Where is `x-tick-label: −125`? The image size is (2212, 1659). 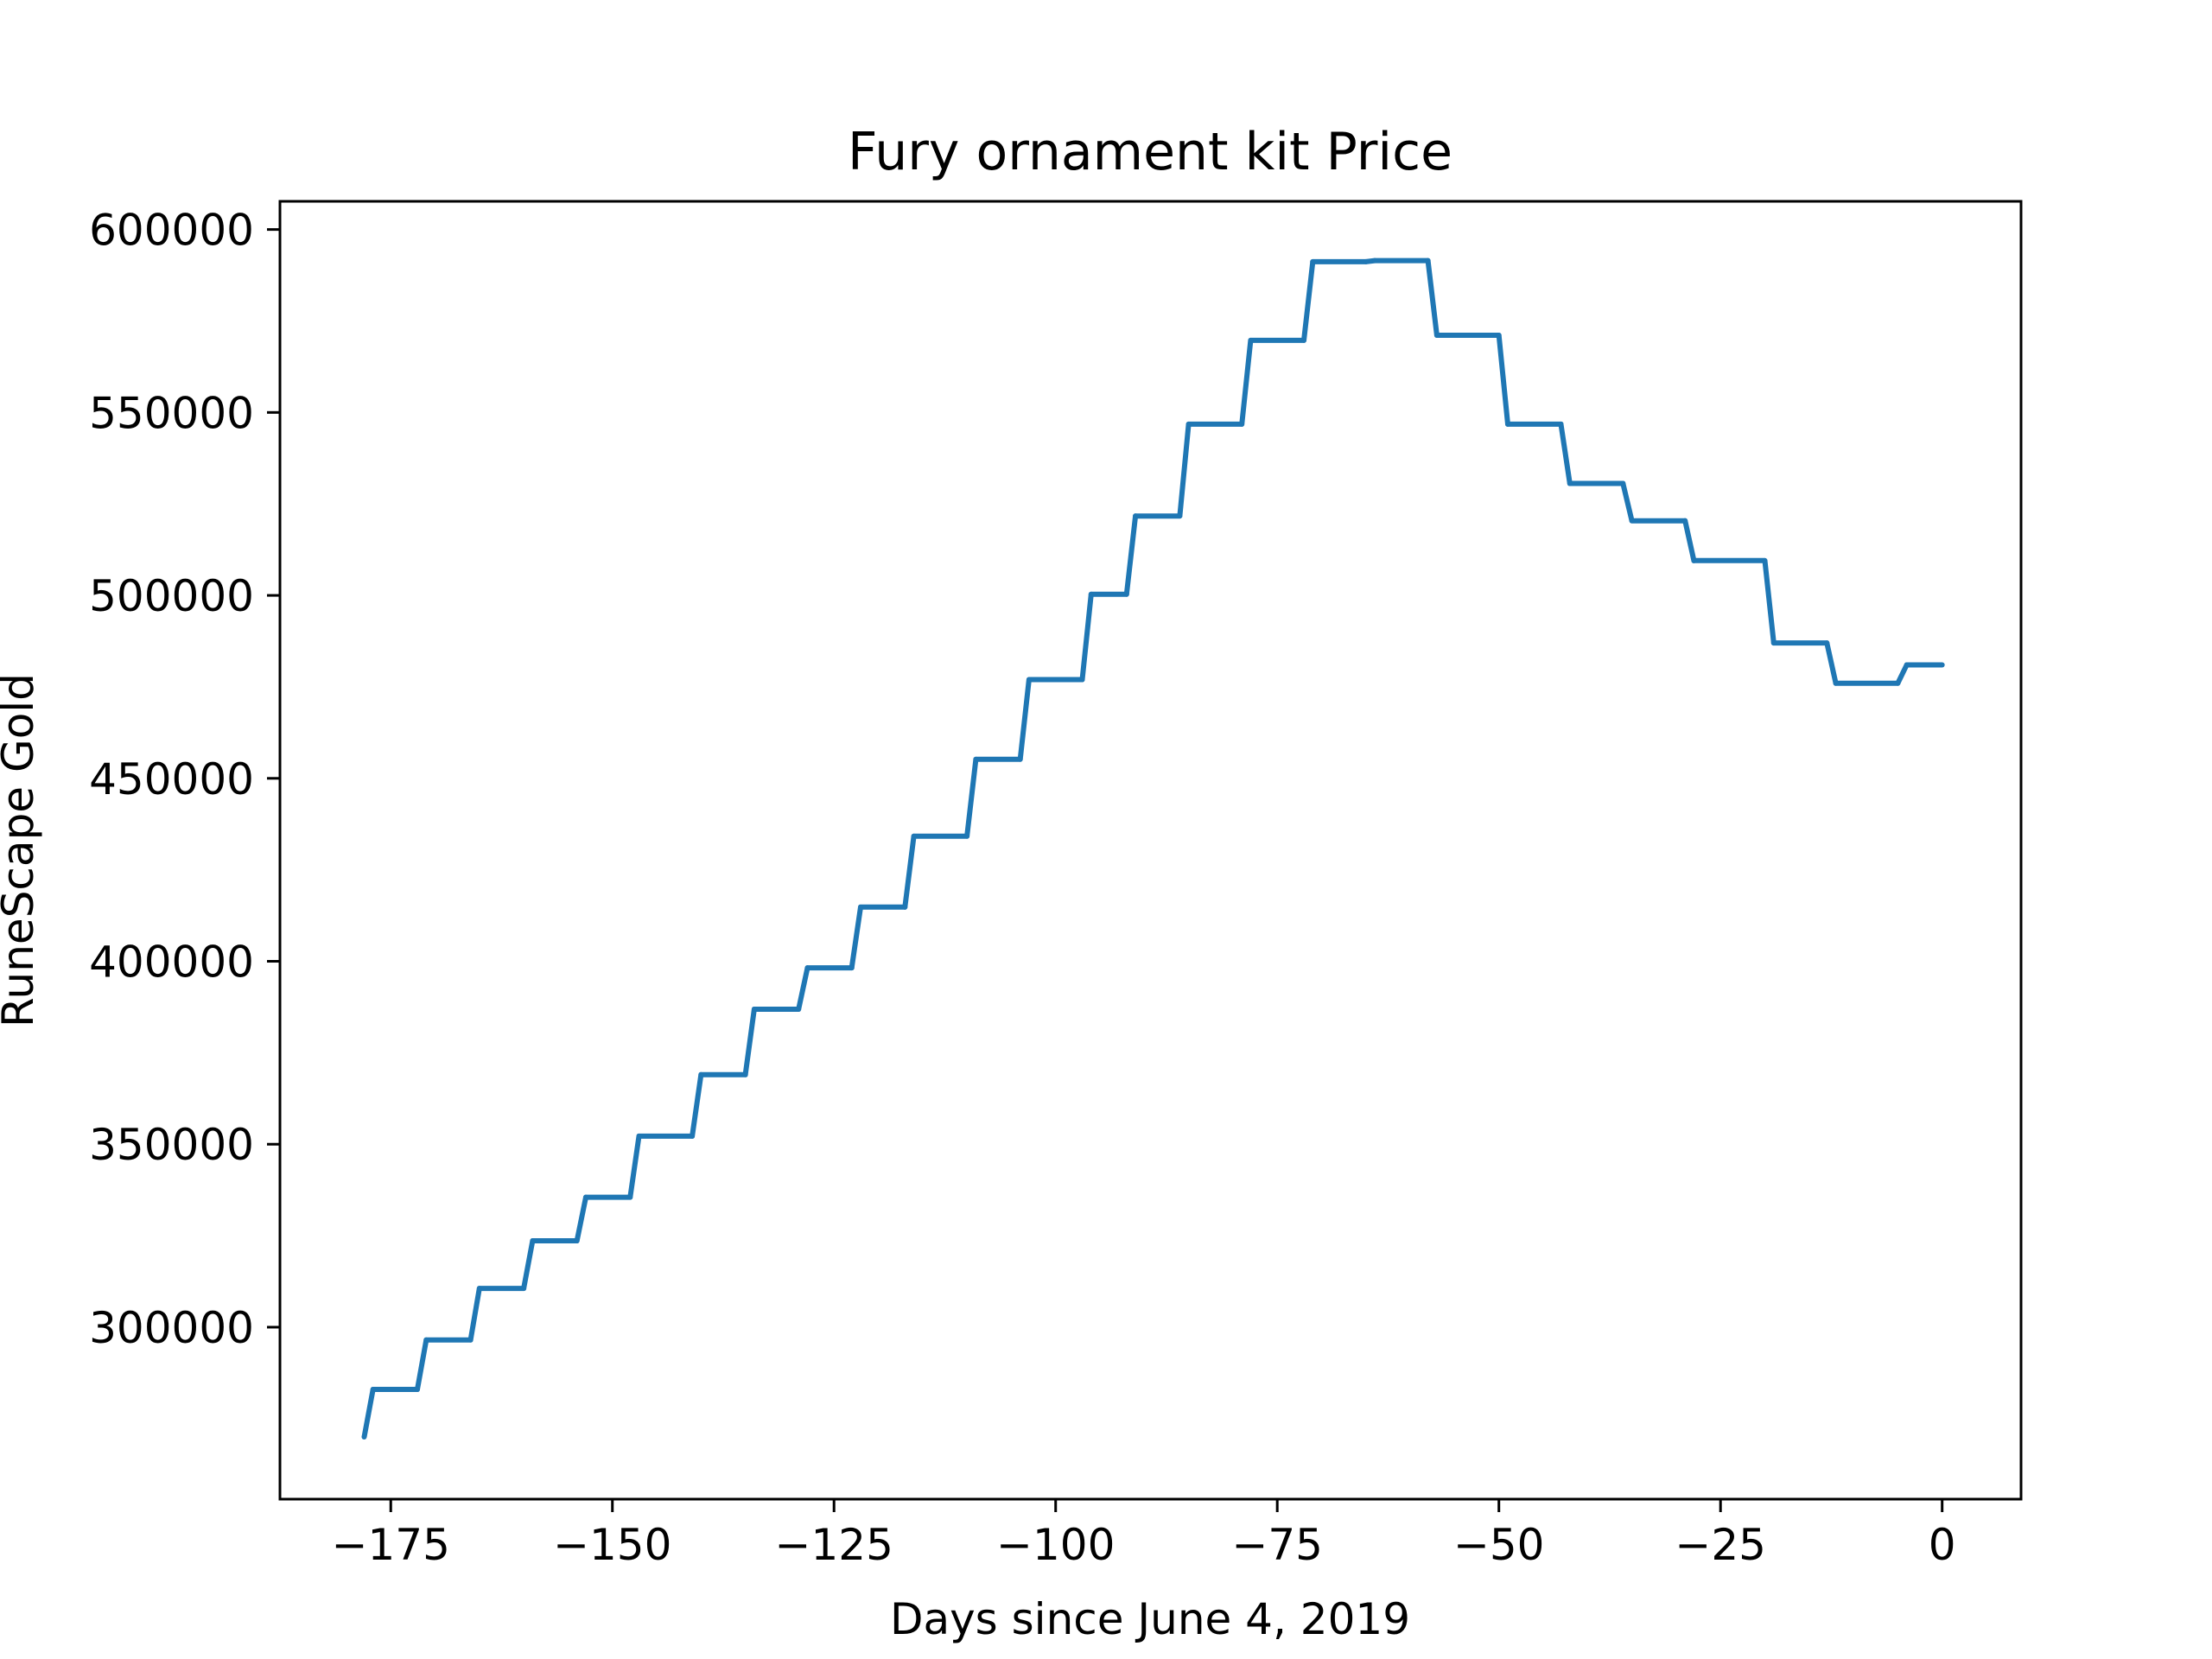 x-tick-label: −125 is located at coordinates (834, 1545).